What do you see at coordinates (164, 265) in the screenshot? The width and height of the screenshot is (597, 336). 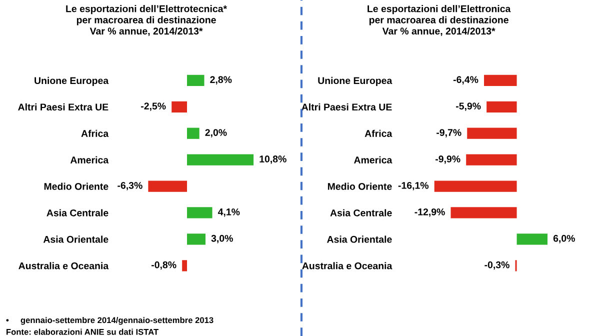 I see `data-label: -0,8%` at bounding box center [164, 265].